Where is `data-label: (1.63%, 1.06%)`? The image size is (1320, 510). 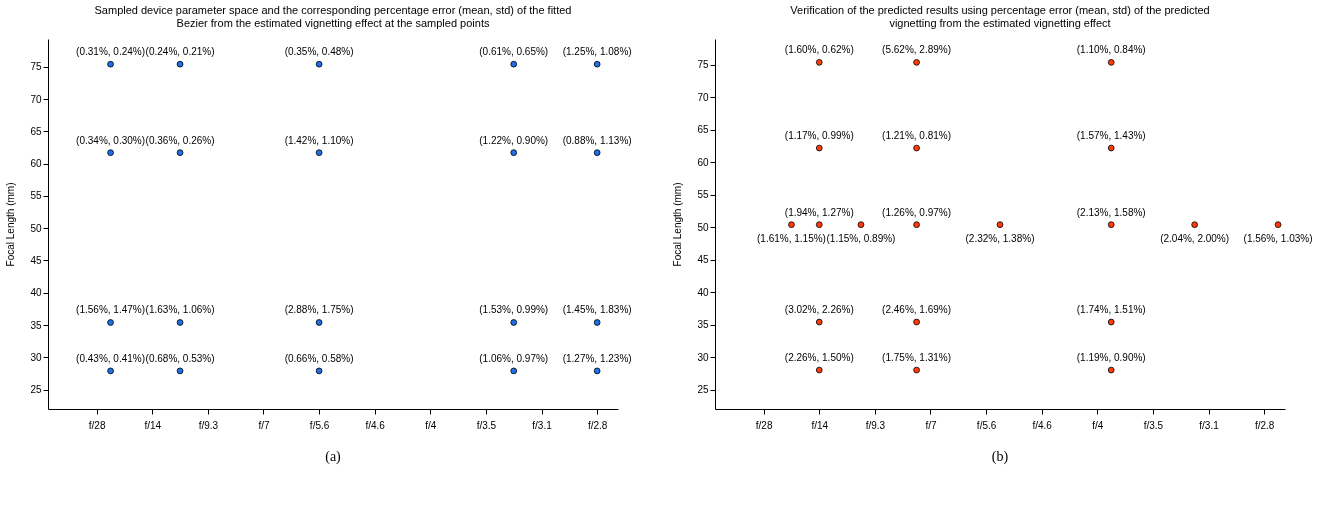 data-label: (1.63%, 1.06%) is located at coordinates (180, 310).